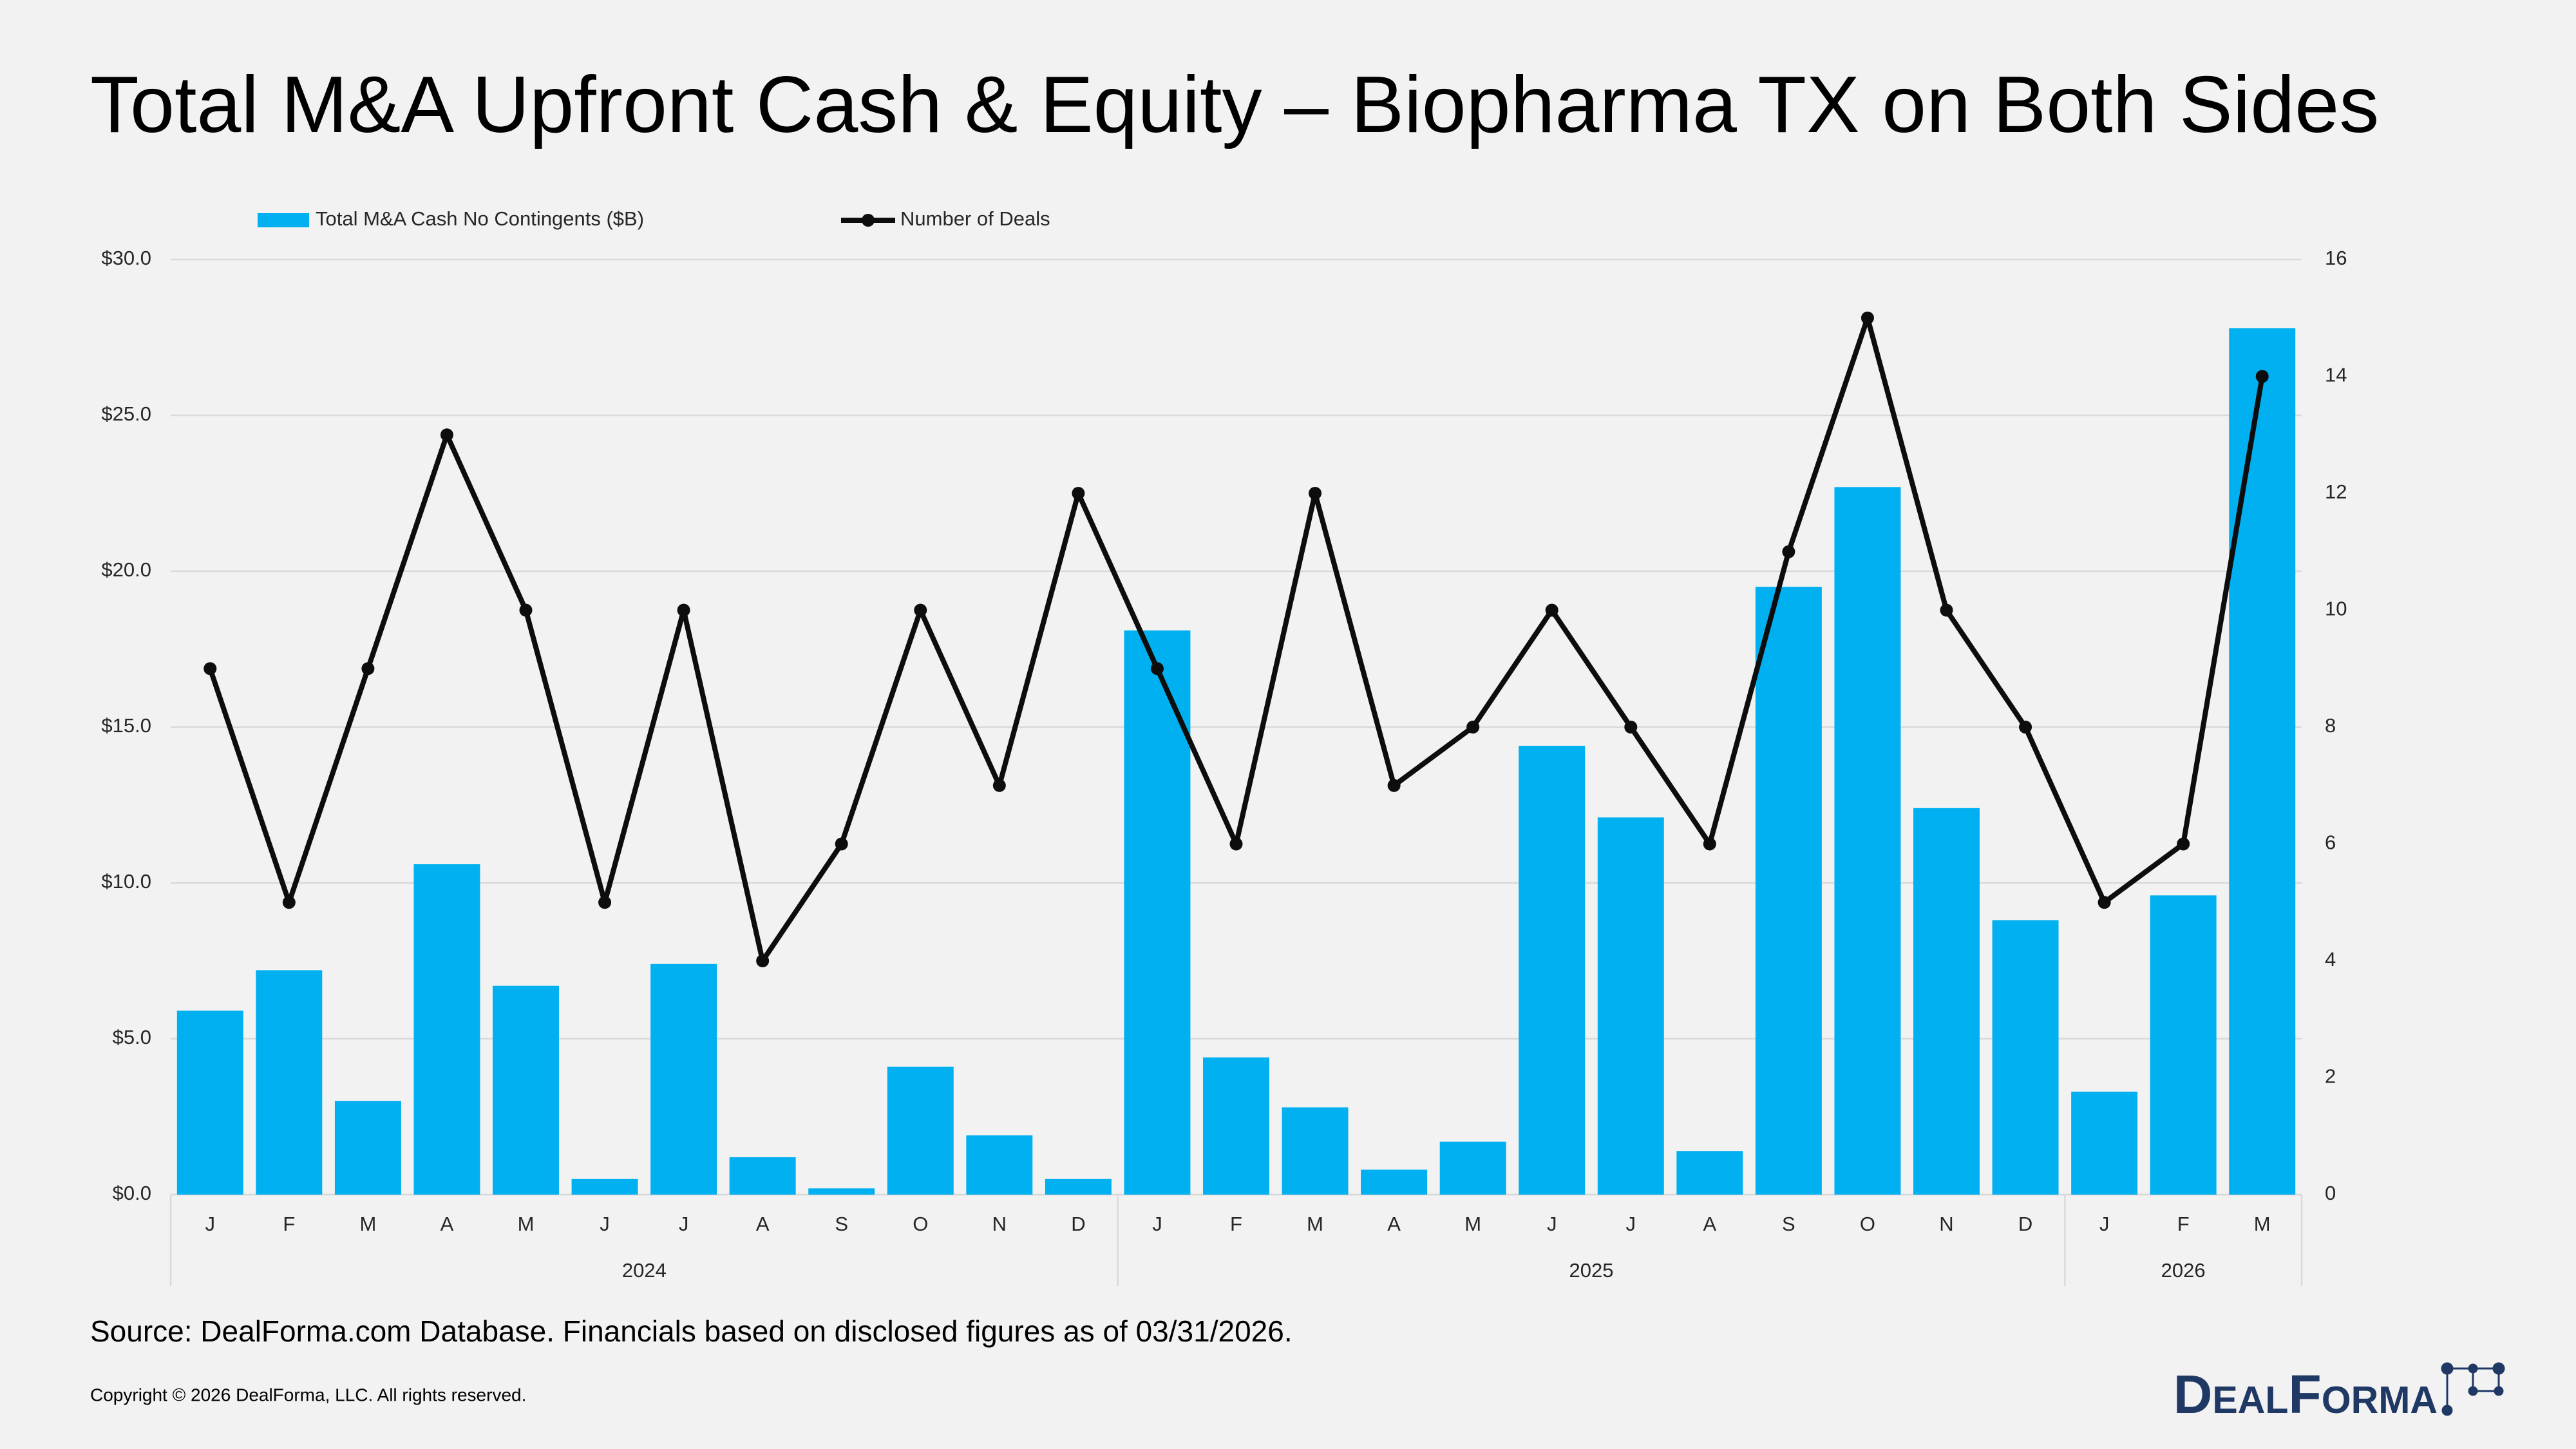 This screenshot has height=1449, width=2576. I want to click on y2-tick-label: 8, so click(2330, 725).